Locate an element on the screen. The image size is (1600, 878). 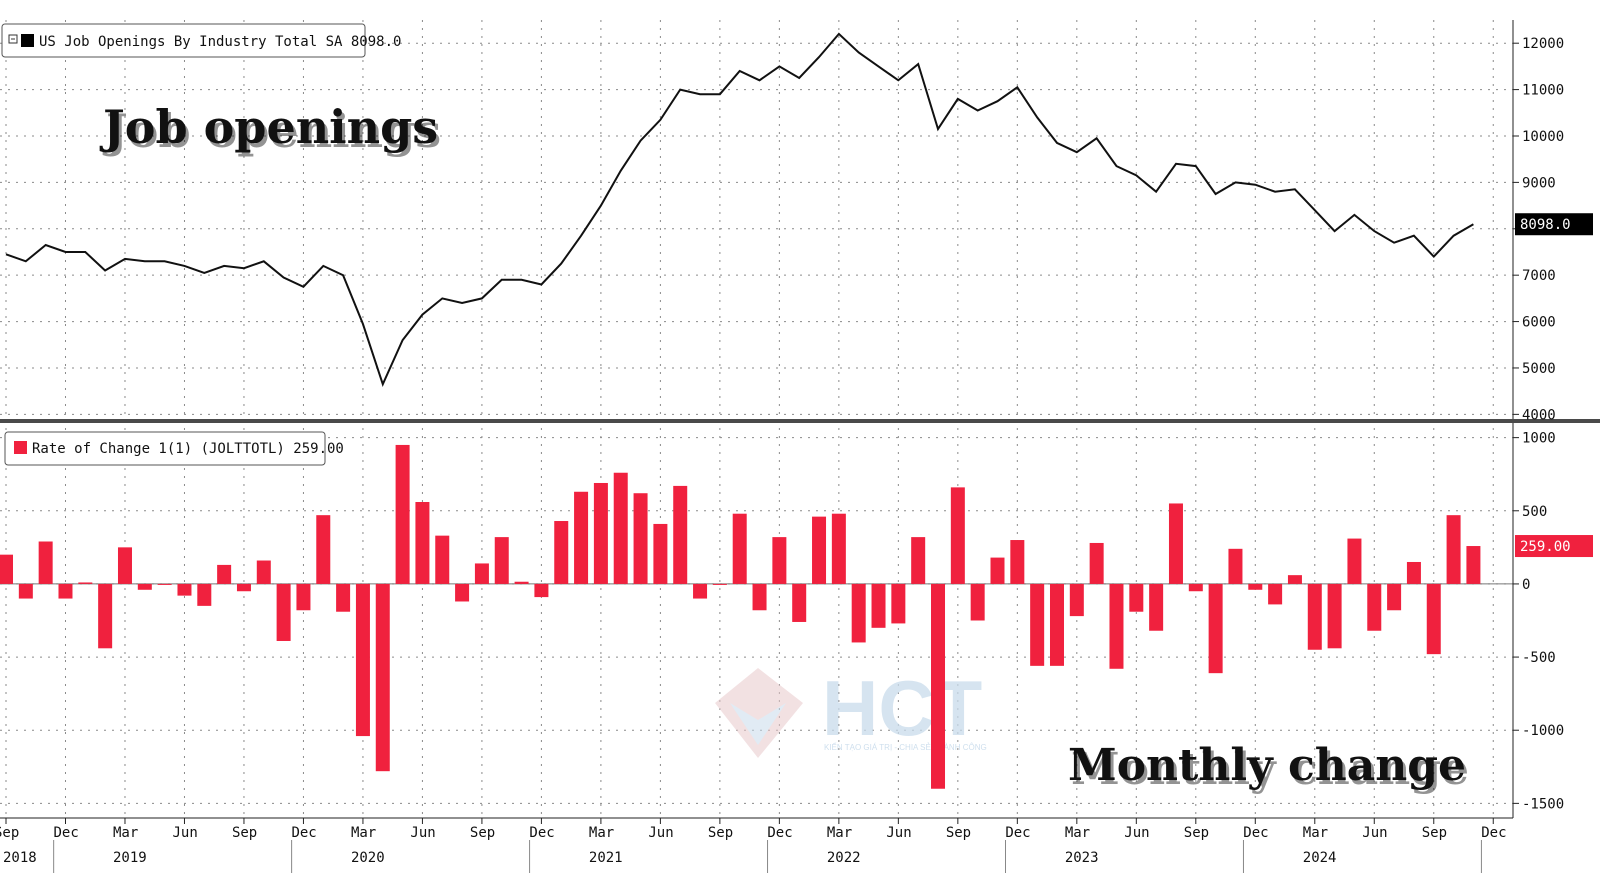
top-y-tick-label: 6000 is located at coordinates (1539, 323).